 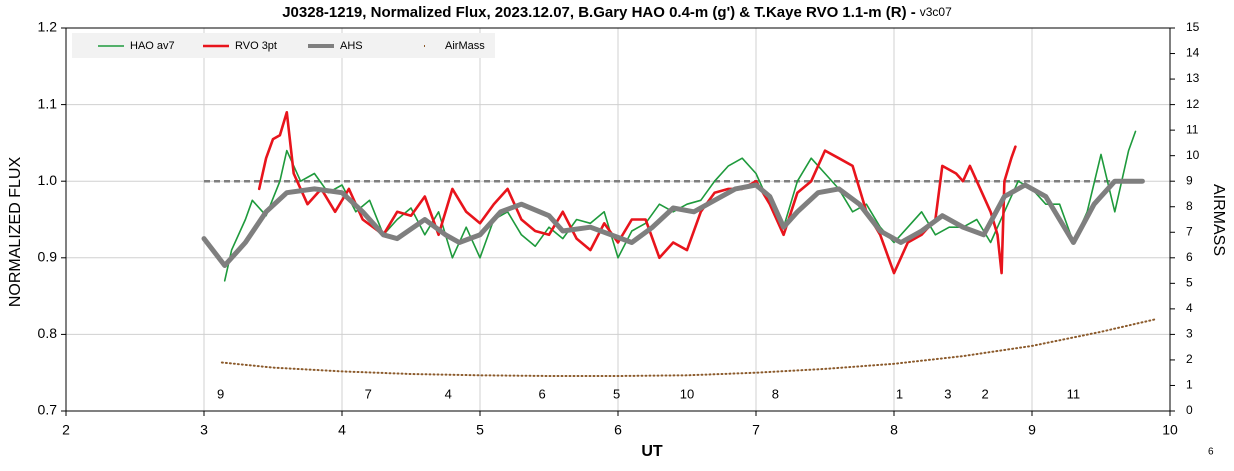 I want to click on annotation: 3, so click(x=947, y=393).